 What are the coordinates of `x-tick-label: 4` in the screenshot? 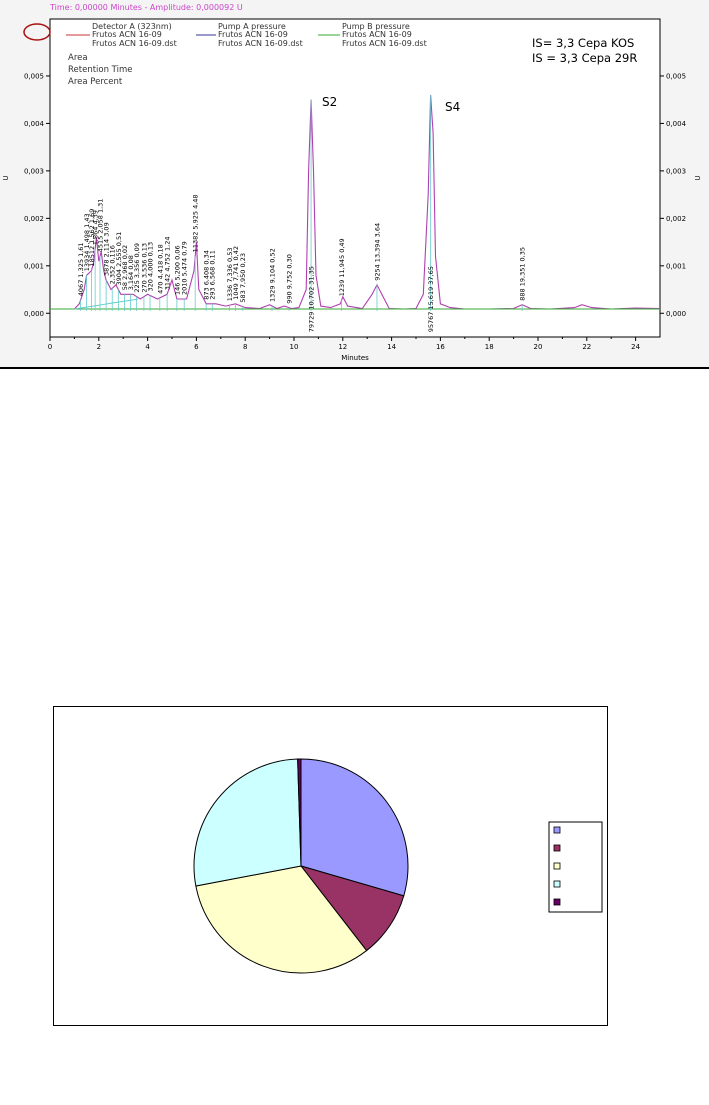 It's located at (147, 347).